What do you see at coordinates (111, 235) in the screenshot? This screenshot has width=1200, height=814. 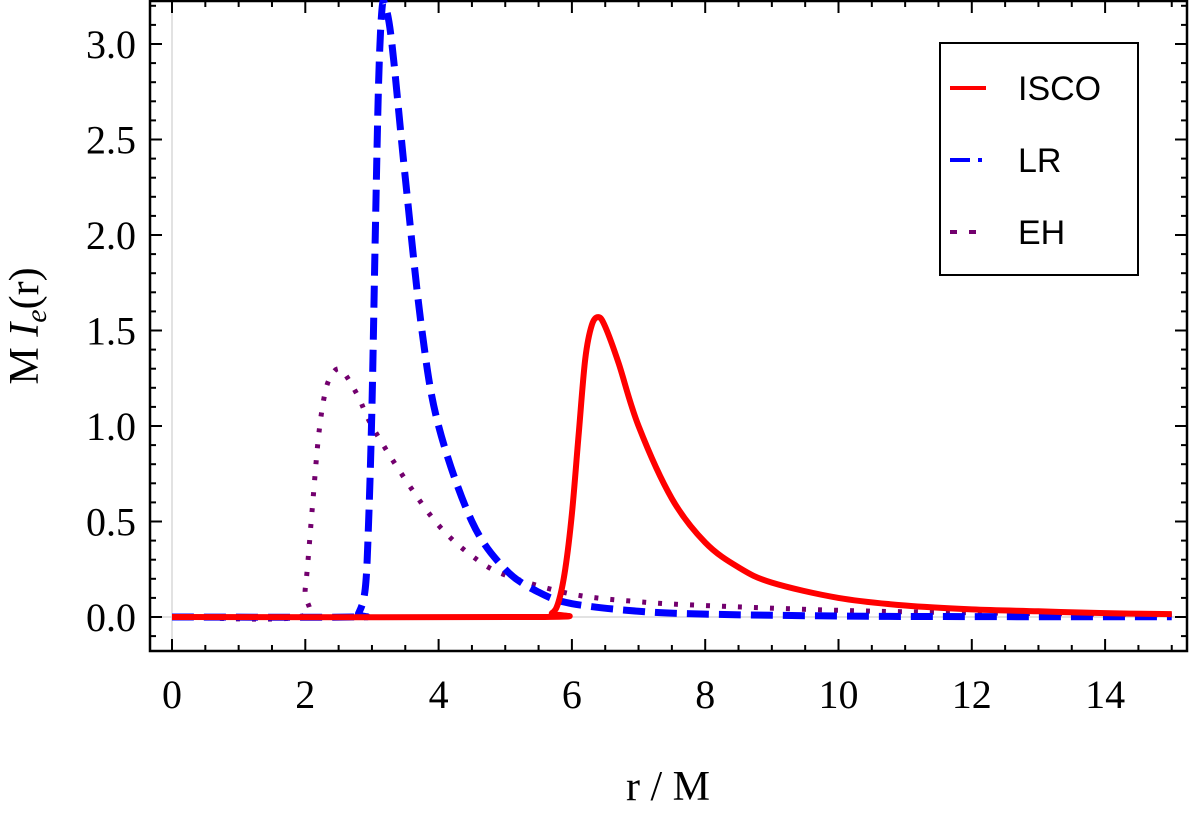 I see `y-tick-label: 2.0` at bounding box center [111, 235].